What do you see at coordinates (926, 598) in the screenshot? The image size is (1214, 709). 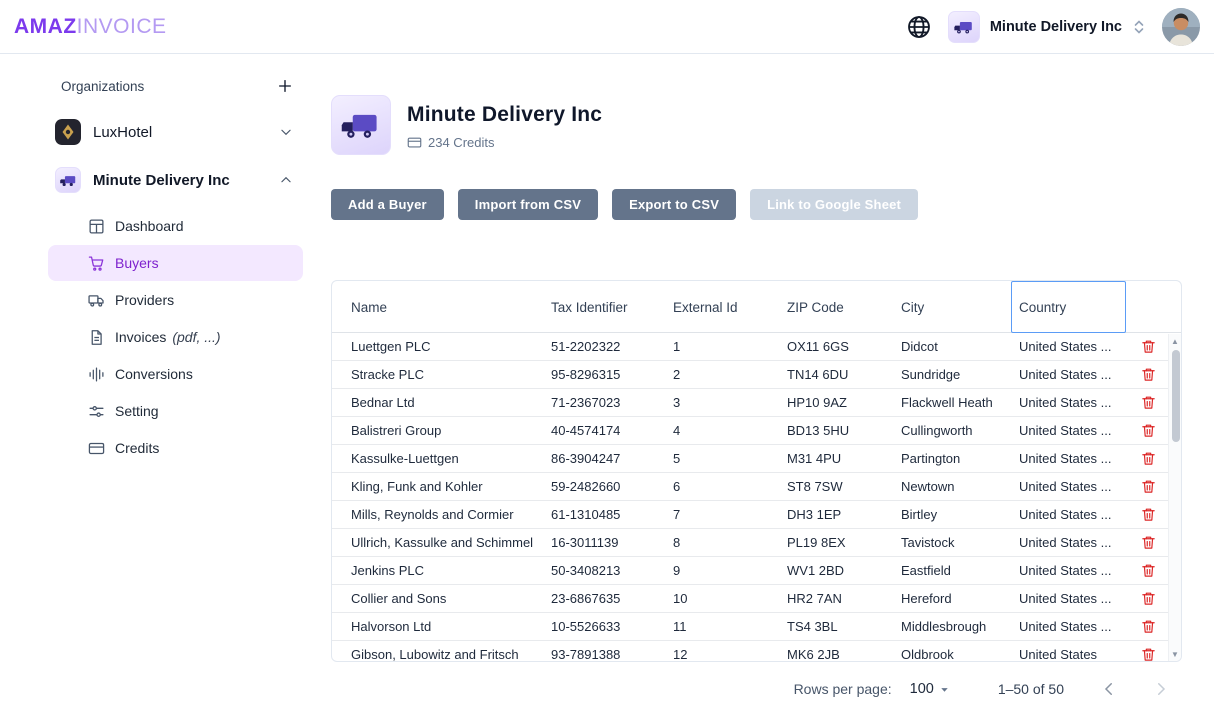 I see `cell-city: Hereford` at bounding box center [926, 598].